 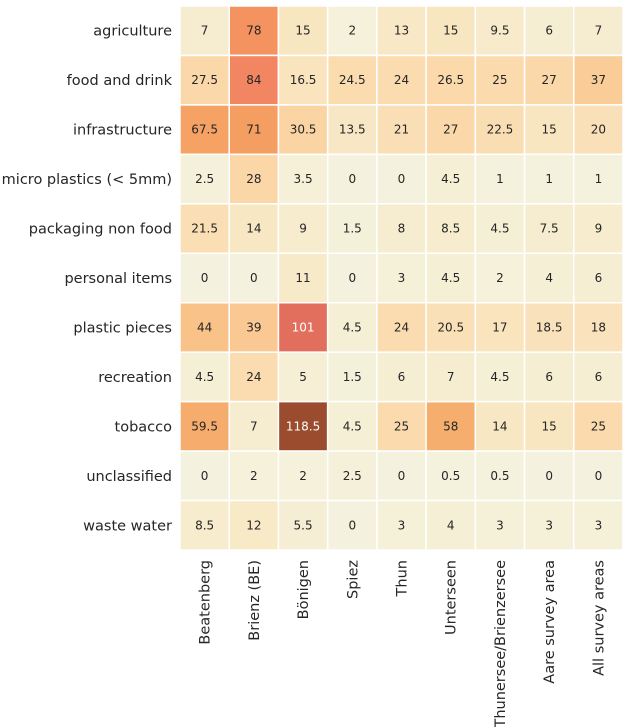 What do you see at coordinates (304, 589) in the screenshot?
I see `column-label: Bönigen` at bounding box center [304, 589].